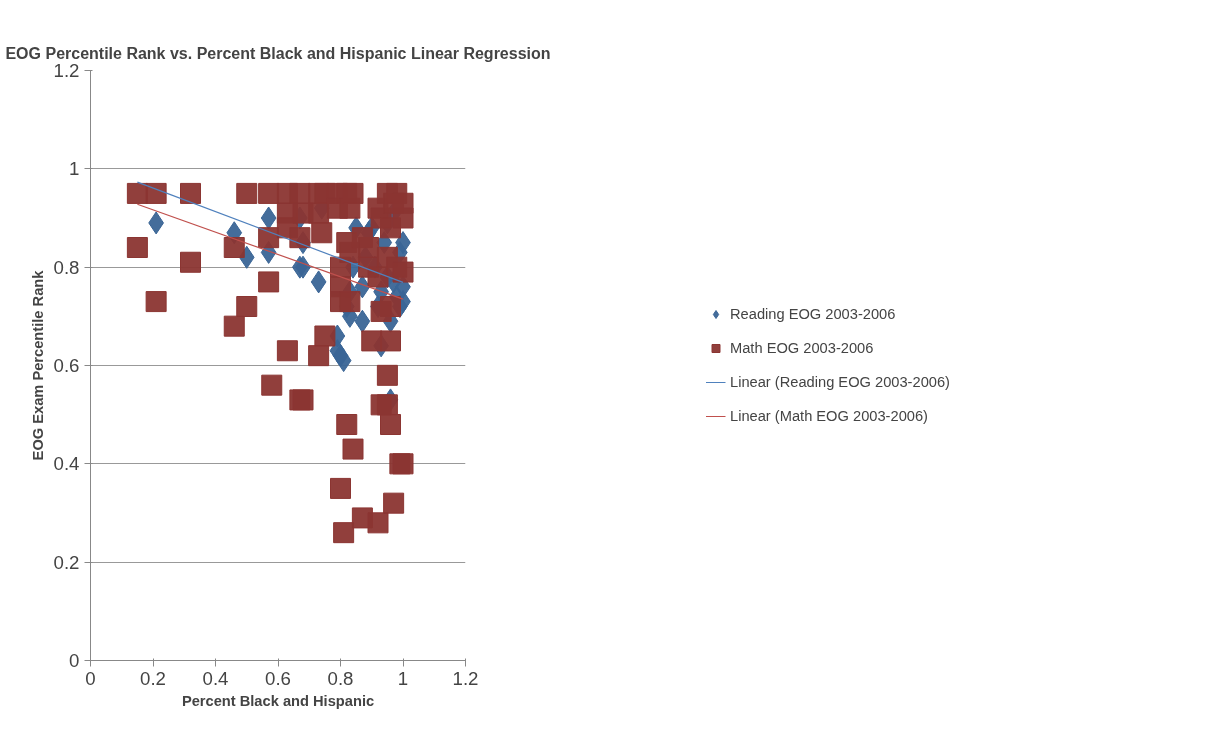 The height and width of the screenshot is (752, 1217). I want to click on y-tick-label: 0.6, so click(66, 365).